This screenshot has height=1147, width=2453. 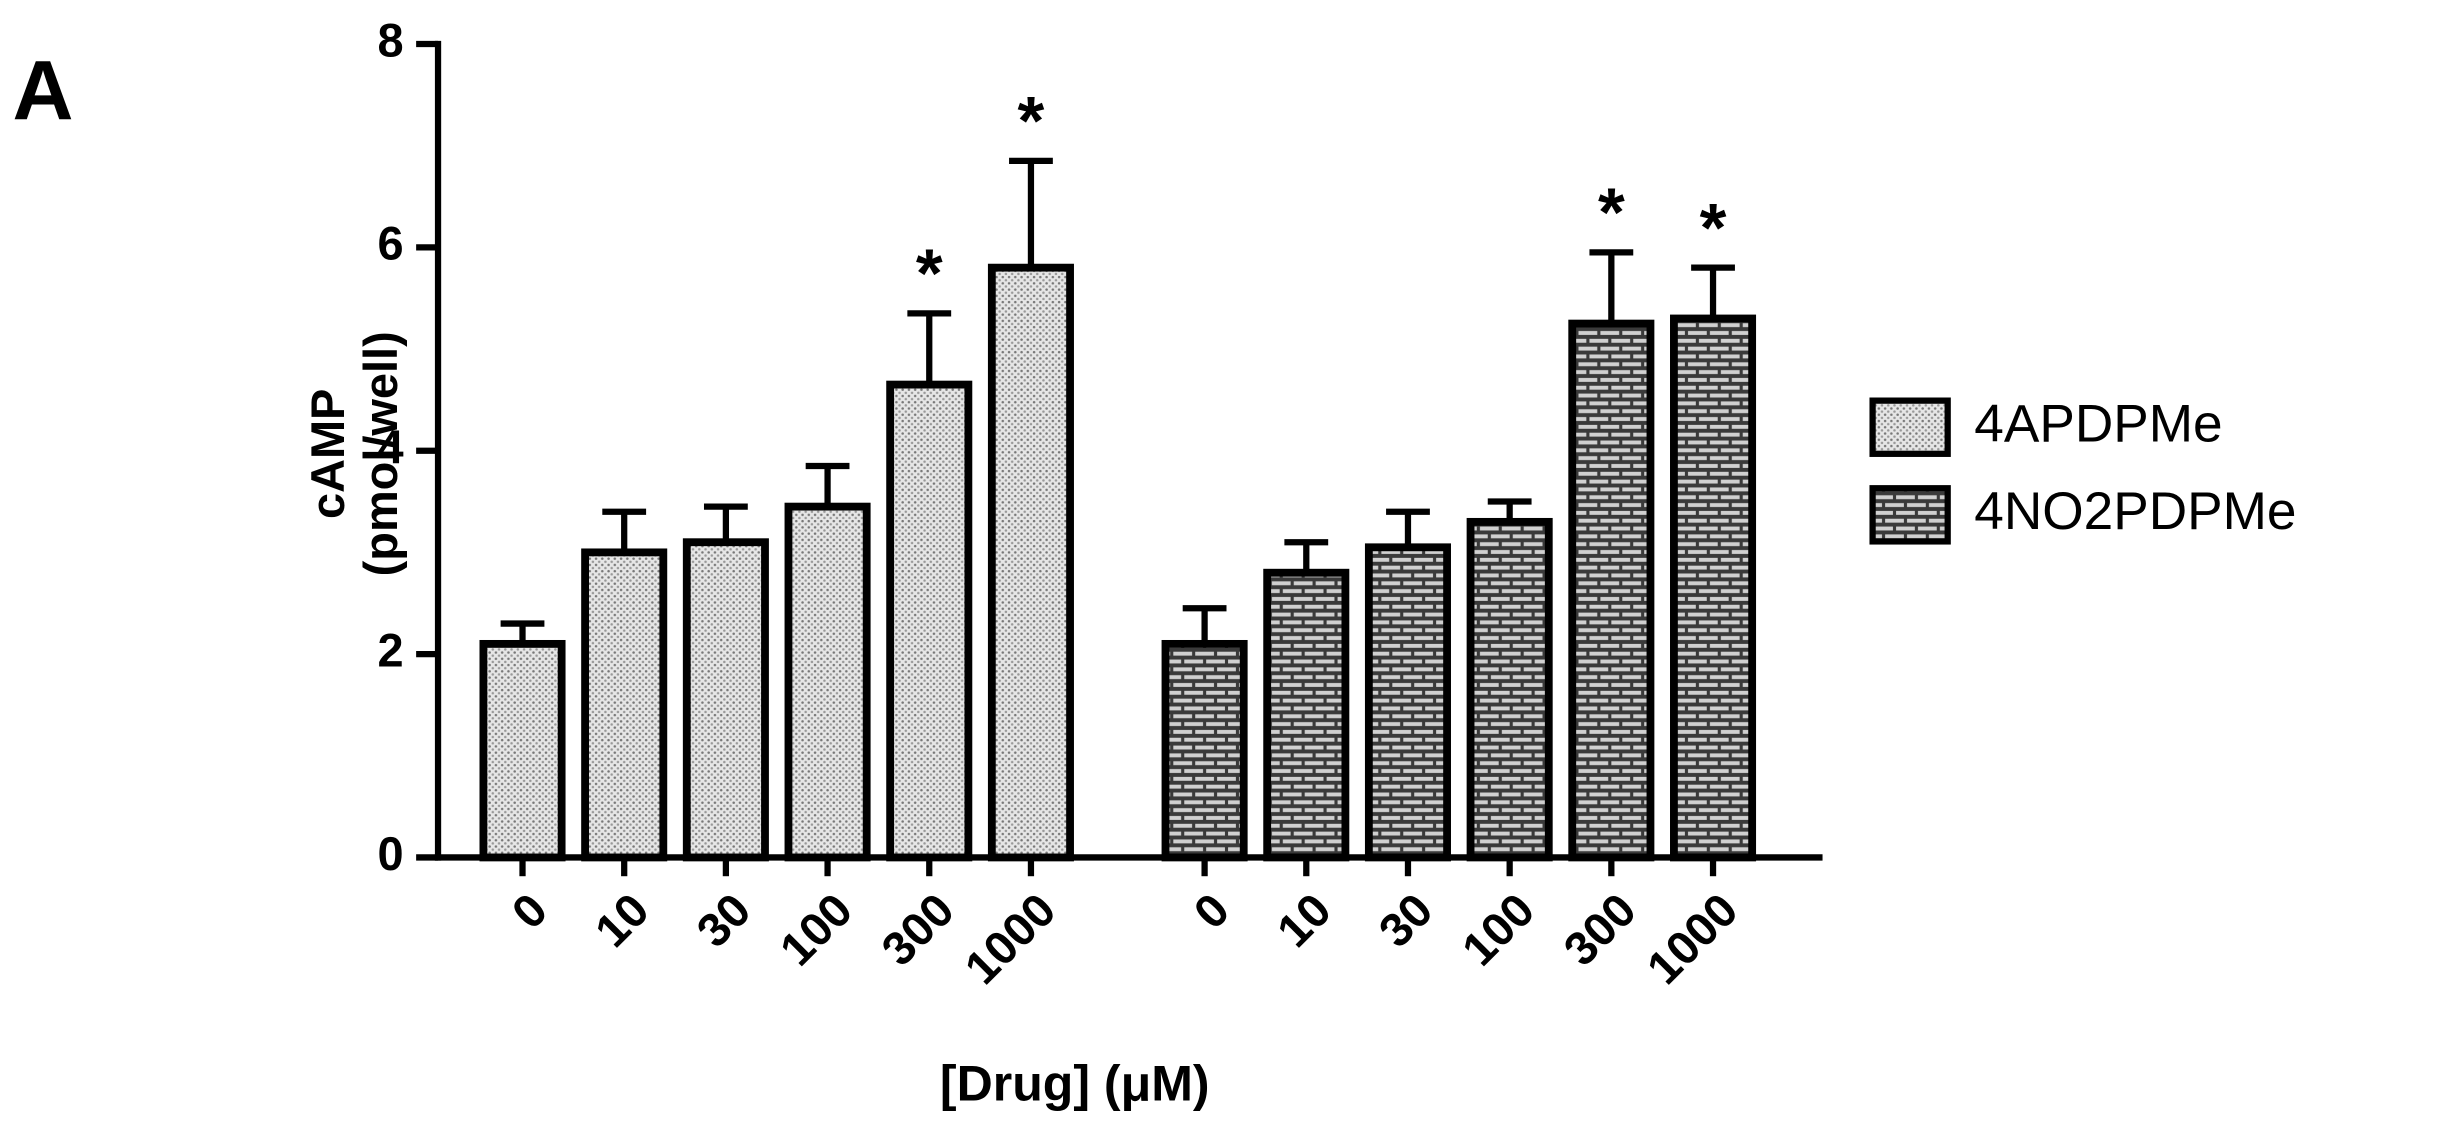 I want to click on y-tick-label: 8, so click(x=391, y=40).